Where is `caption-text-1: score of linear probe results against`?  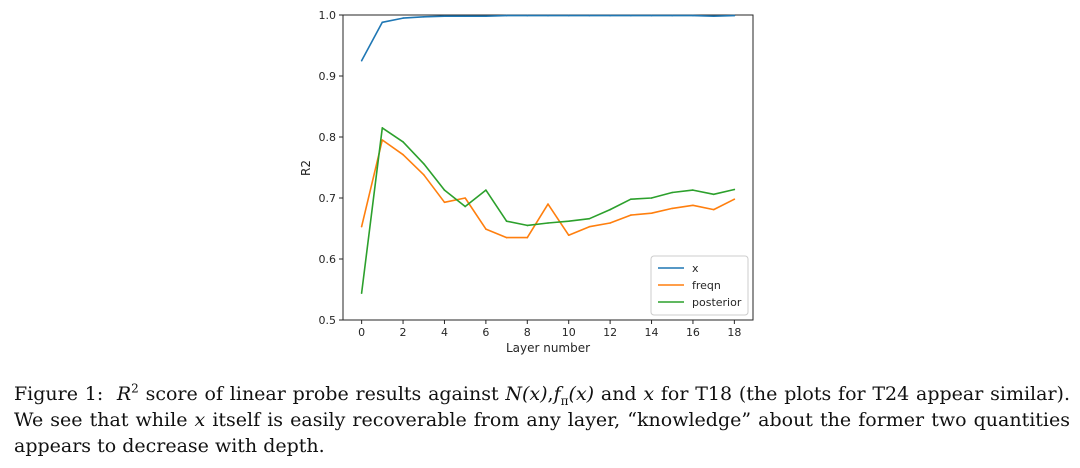
caption-text-1: score of linear probe results against is located at coordinates (322, 394).